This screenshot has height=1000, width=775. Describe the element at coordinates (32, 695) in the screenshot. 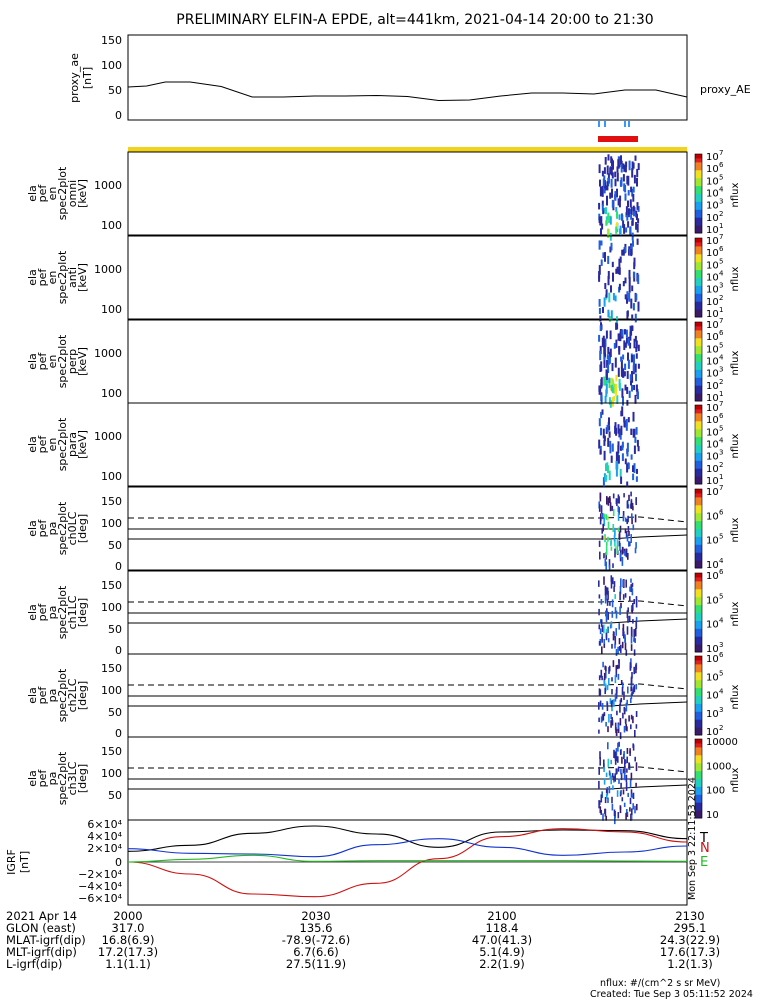

I see `pa-ylabel-line: ela` at that location.